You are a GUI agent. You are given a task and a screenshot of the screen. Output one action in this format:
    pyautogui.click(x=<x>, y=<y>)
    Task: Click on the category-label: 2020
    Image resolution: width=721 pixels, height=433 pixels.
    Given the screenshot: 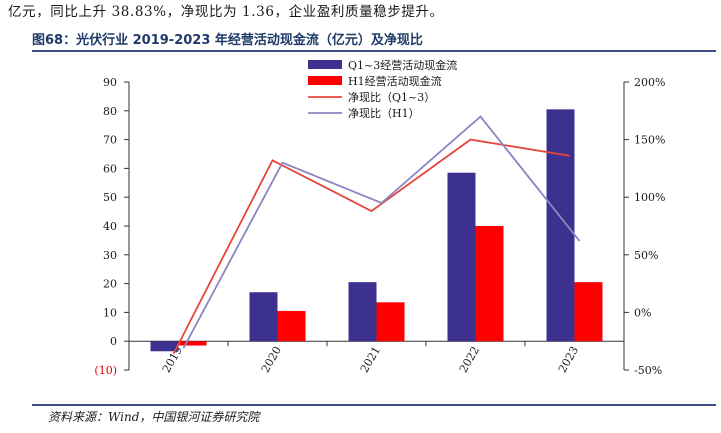 What is the action you would take?
    pyautogui.click(x=271, y=359)
    